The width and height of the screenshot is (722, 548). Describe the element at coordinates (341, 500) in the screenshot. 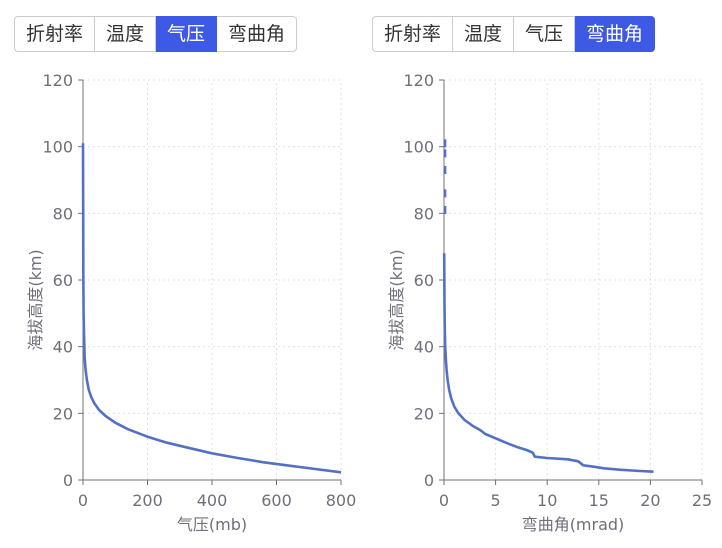

I see `x-tick-label: 800` at that location.